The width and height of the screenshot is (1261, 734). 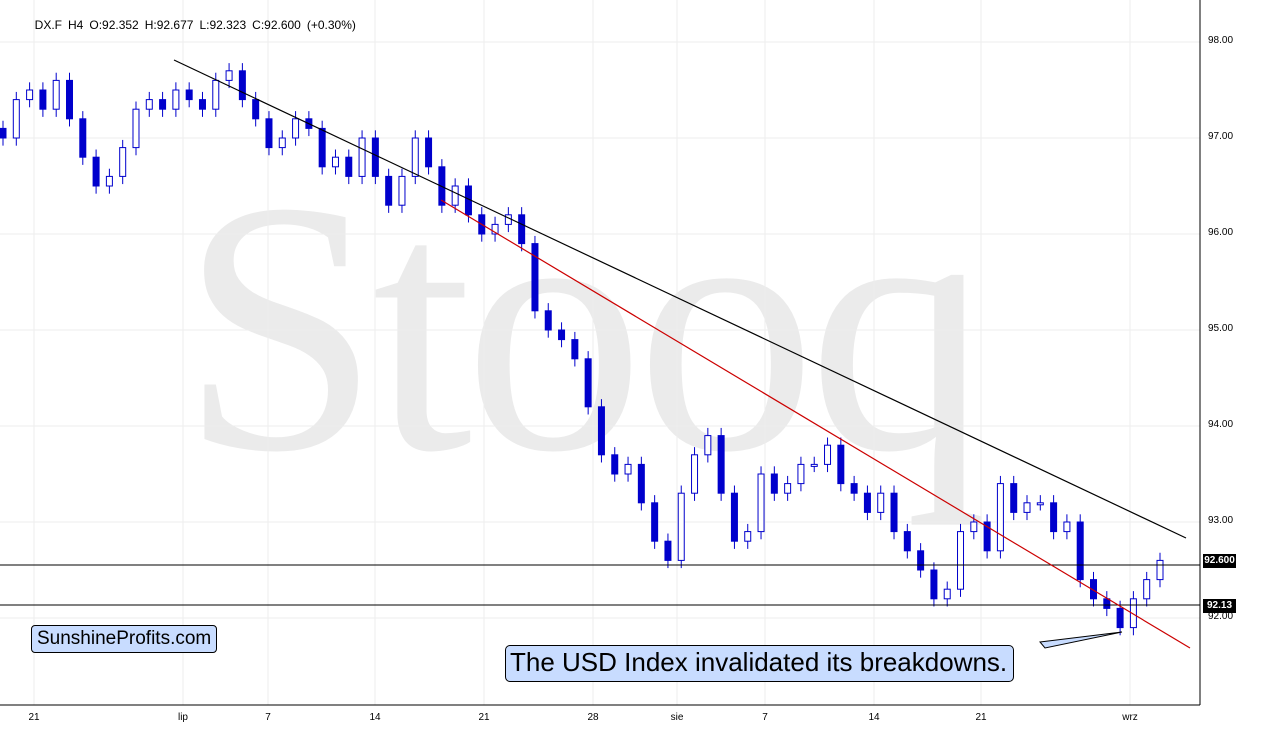 I want to click on ohlc-low: L:92.323, so click(x=223, y=25).